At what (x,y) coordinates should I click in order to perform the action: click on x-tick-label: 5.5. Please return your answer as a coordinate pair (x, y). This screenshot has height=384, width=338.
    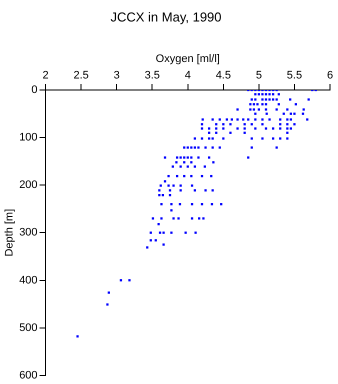
    Looking at the image, I should click on (294, 75).